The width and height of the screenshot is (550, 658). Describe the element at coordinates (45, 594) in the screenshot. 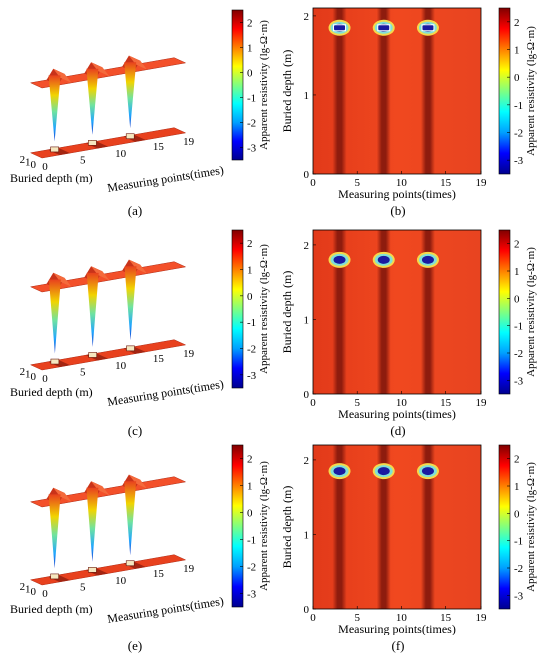

I see `x-tick-label: 0` at that location.